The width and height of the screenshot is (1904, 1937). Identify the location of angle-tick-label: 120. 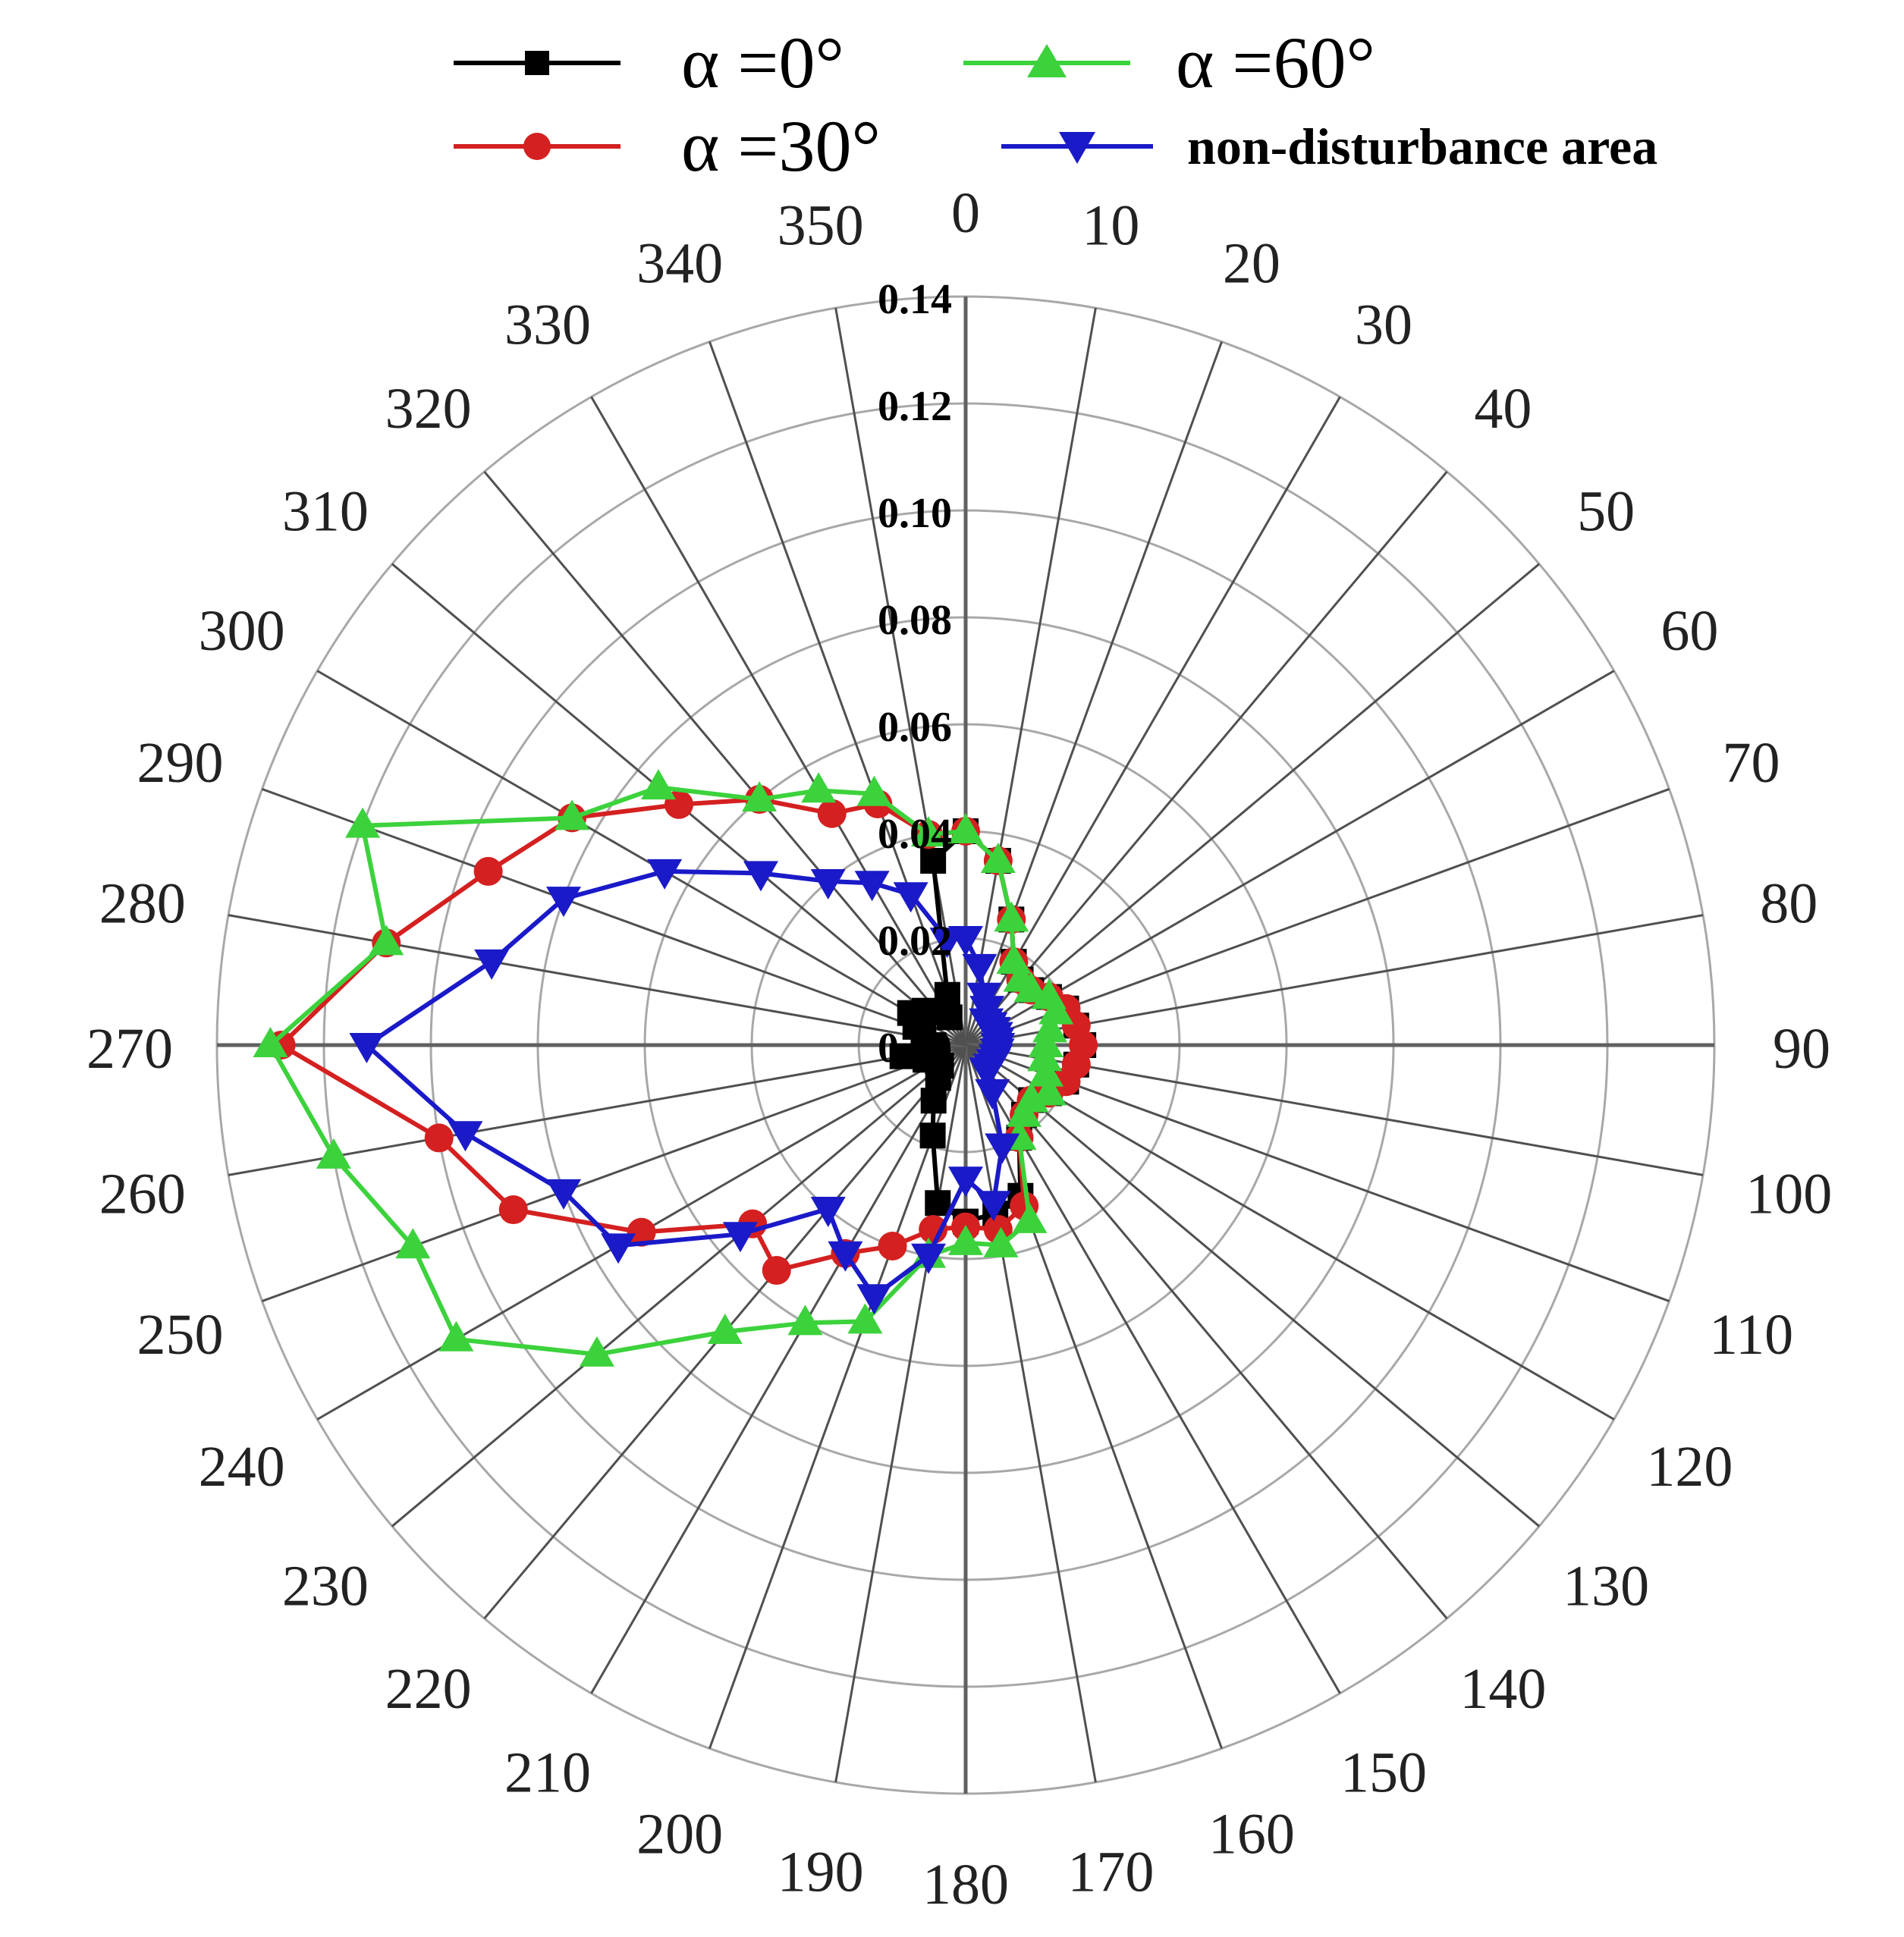
(1689, 1467).